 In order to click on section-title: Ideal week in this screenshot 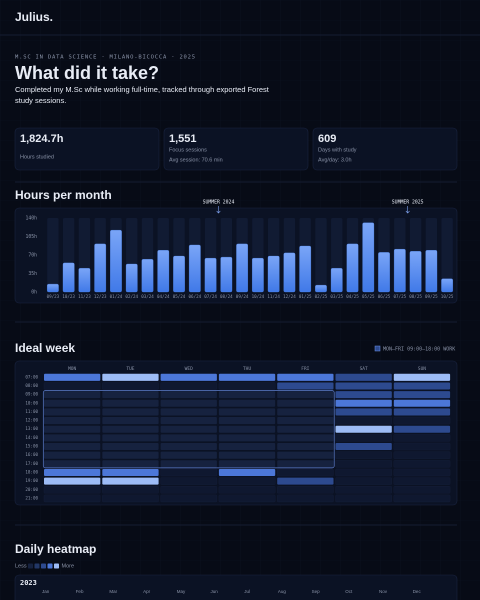, I will do `click(45, 348)`.